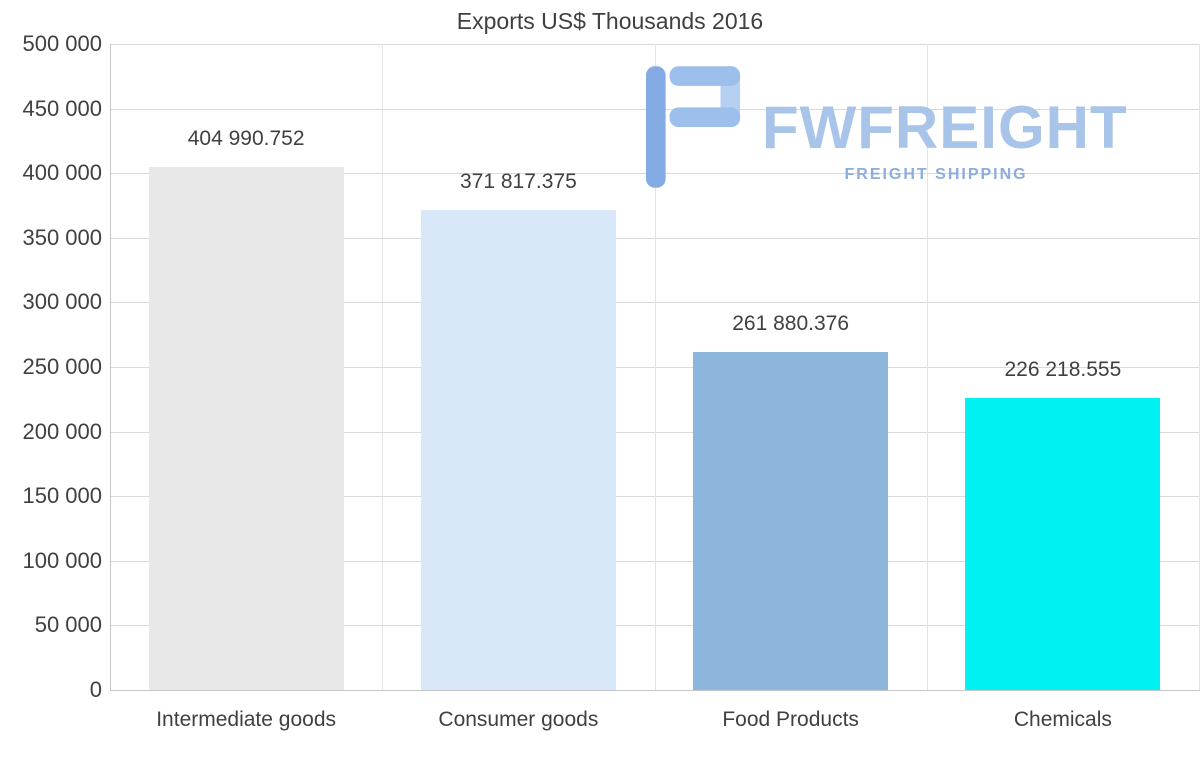 The height and width of the screenshot is (763, 1200). Describe the element at coordinates (62, 366) in the screenshot. I see `y-axis-tick-label: 250 000` at that location.